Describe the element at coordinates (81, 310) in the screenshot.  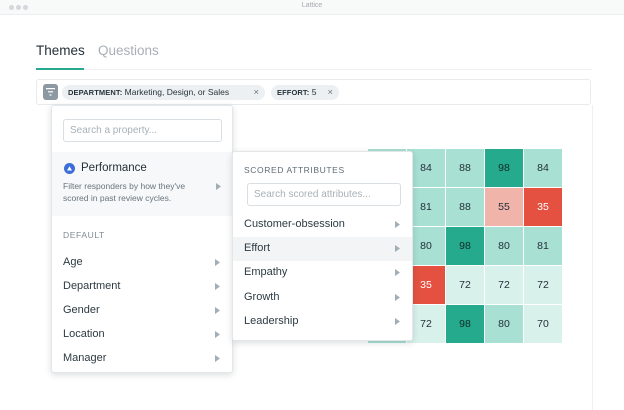
I see `menu-item-label: Gender` at that location.